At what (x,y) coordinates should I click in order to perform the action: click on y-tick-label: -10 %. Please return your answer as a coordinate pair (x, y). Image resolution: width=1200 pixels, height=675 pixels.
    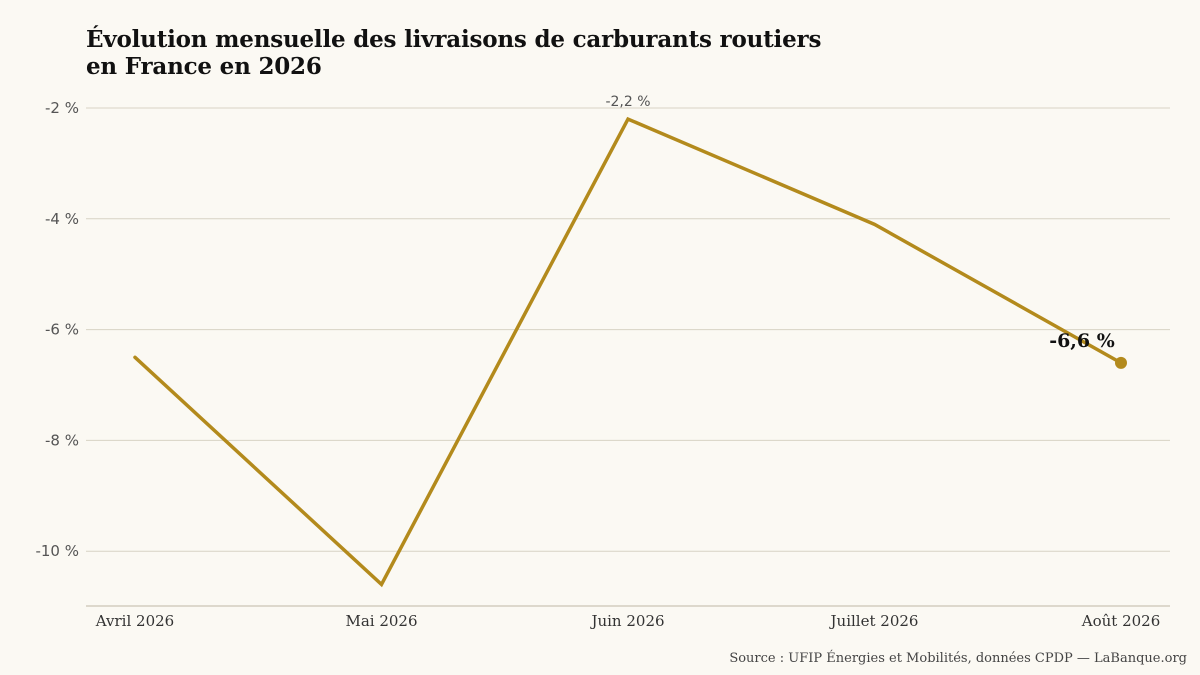
    Looking at the image, I should click on (57, 551).